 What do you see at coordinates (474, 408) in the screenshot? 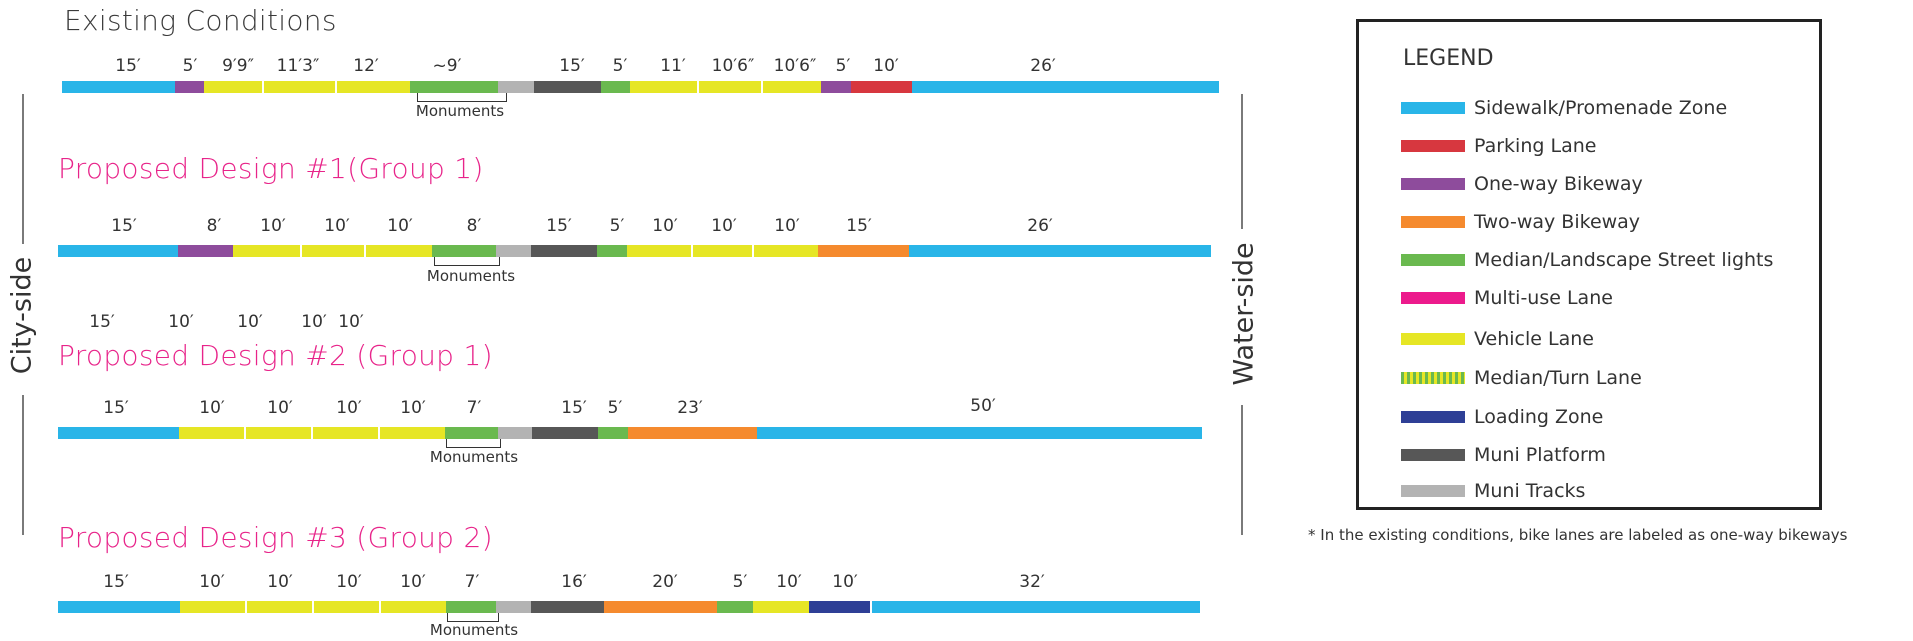
I see `dim-label: 7′` at bounding box center [474, 408].